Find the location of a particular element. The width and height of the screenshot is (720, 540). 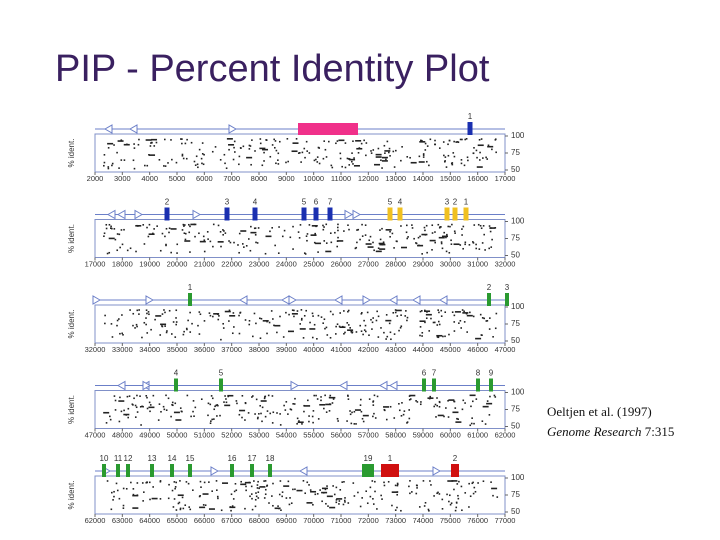

x-tick-label: 45000 is located at coordinates (450, 349).